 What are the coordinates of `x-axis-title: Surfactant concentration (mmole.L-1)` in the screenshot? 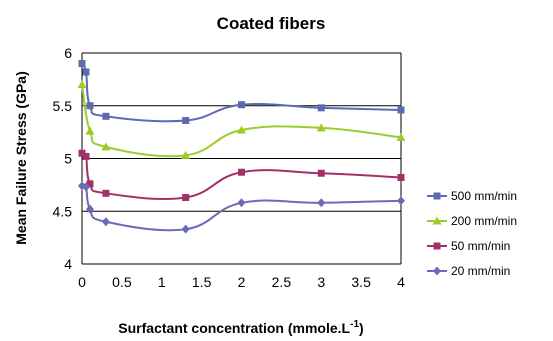 It's located at (240, 327).